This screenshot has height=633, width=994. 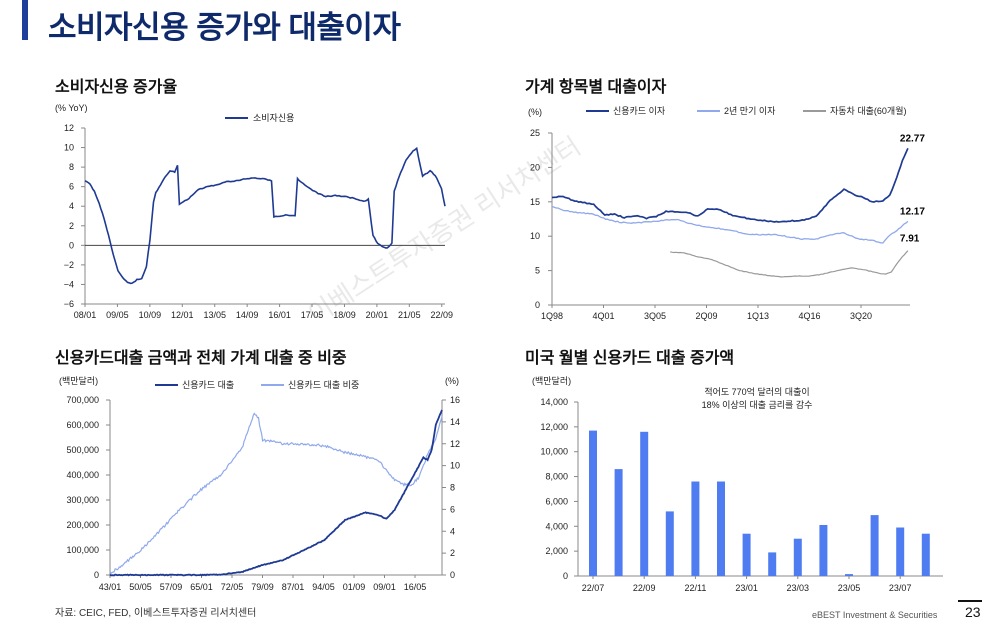 I want to click on c3-ytick-label-left: 400,000, so click(x=82, y=475).